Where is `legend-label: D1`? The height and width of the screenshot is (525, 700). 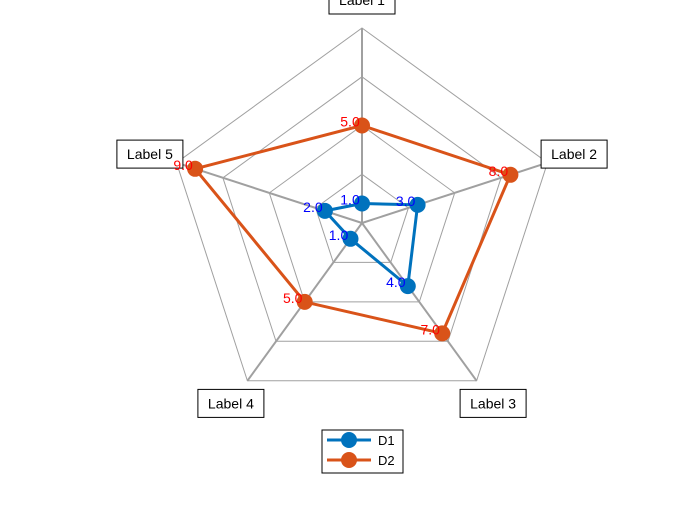 legend-label: D1 is located at coordinates (386, 440).